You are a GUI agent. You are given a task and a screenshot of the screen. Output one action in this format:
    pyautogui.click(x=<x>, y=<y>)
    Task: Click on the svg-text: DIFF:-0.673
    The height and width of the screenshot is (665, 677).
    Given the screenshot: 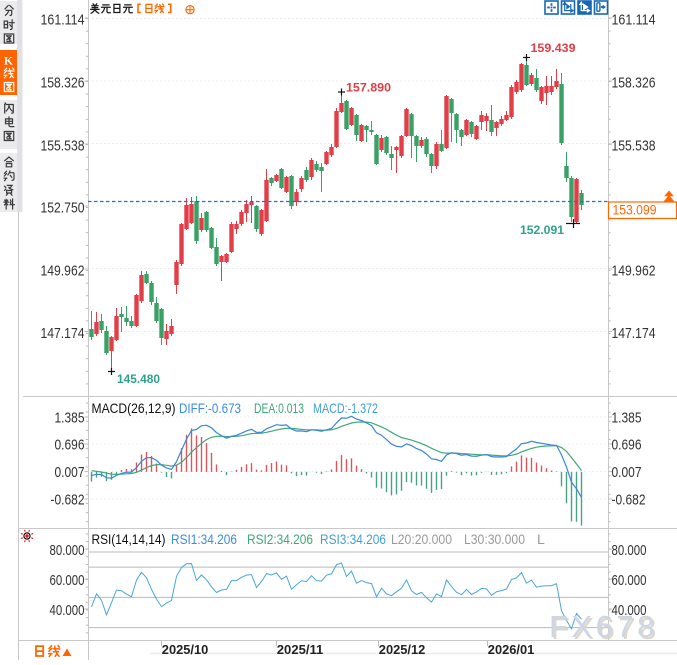 What is the action you would take?
    pyautogui.click(x=210, y=408)
    